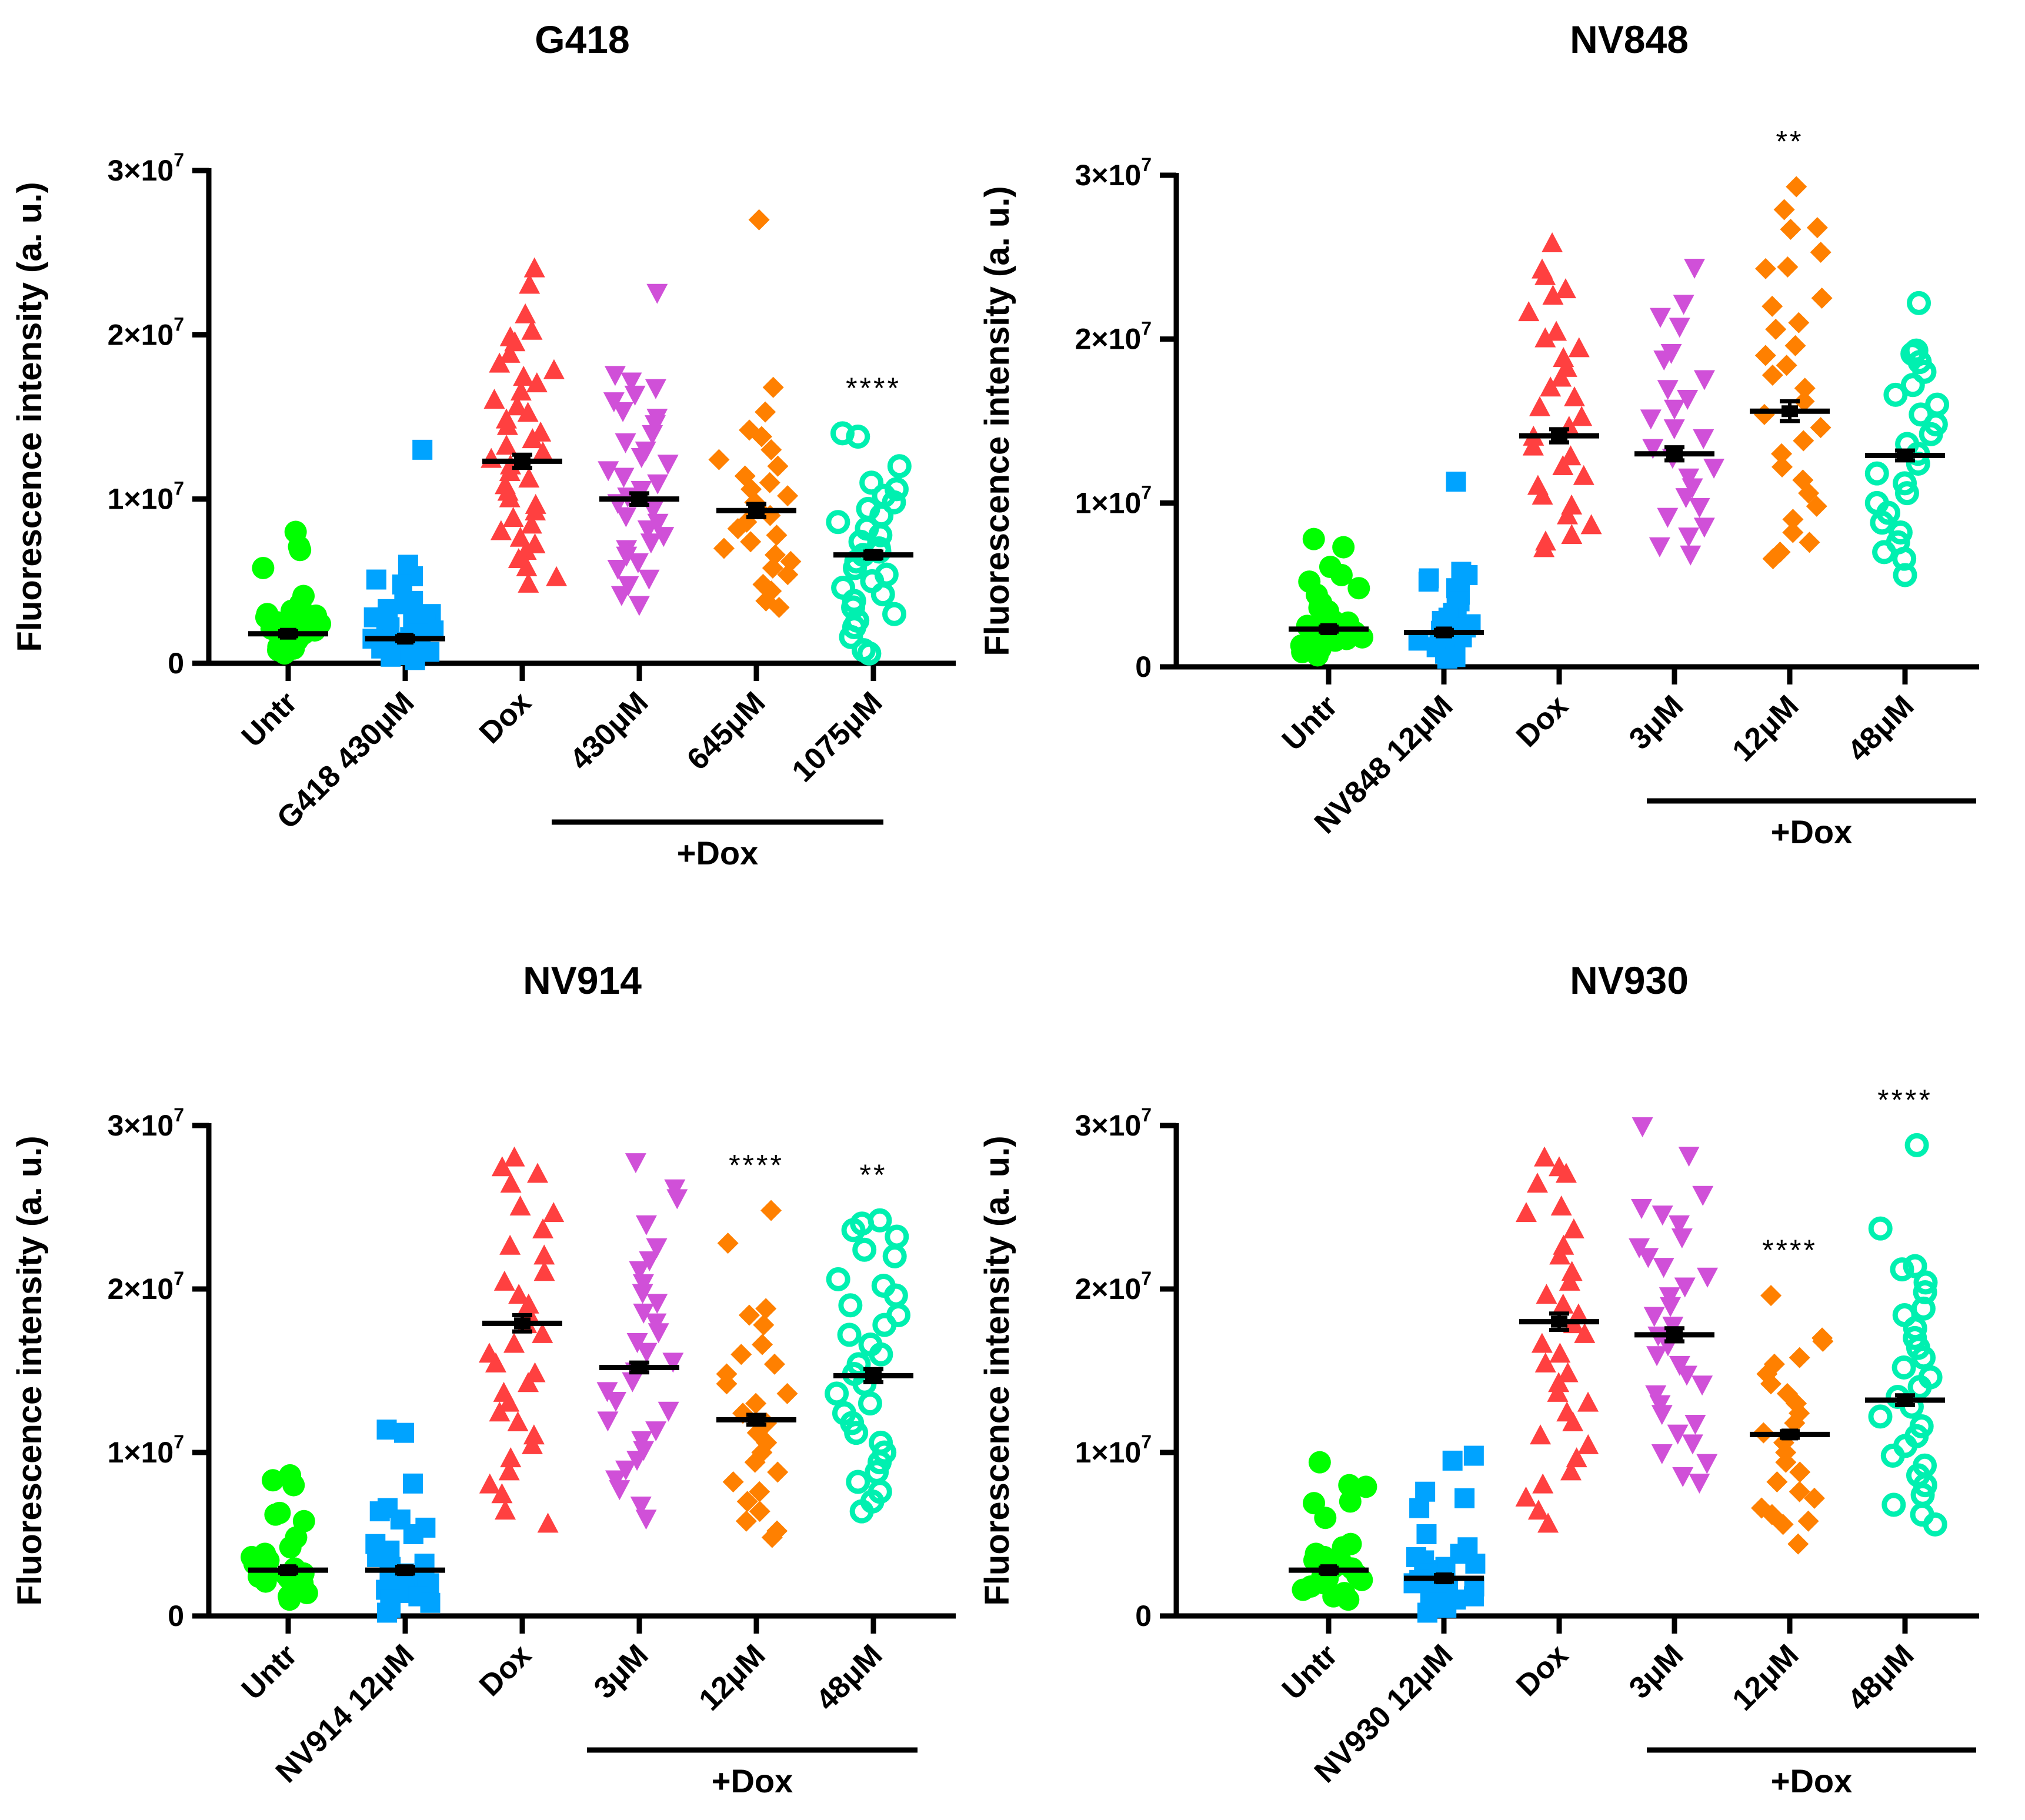  I want to click on x-tick-label: 48μM, so click(1880, 728).